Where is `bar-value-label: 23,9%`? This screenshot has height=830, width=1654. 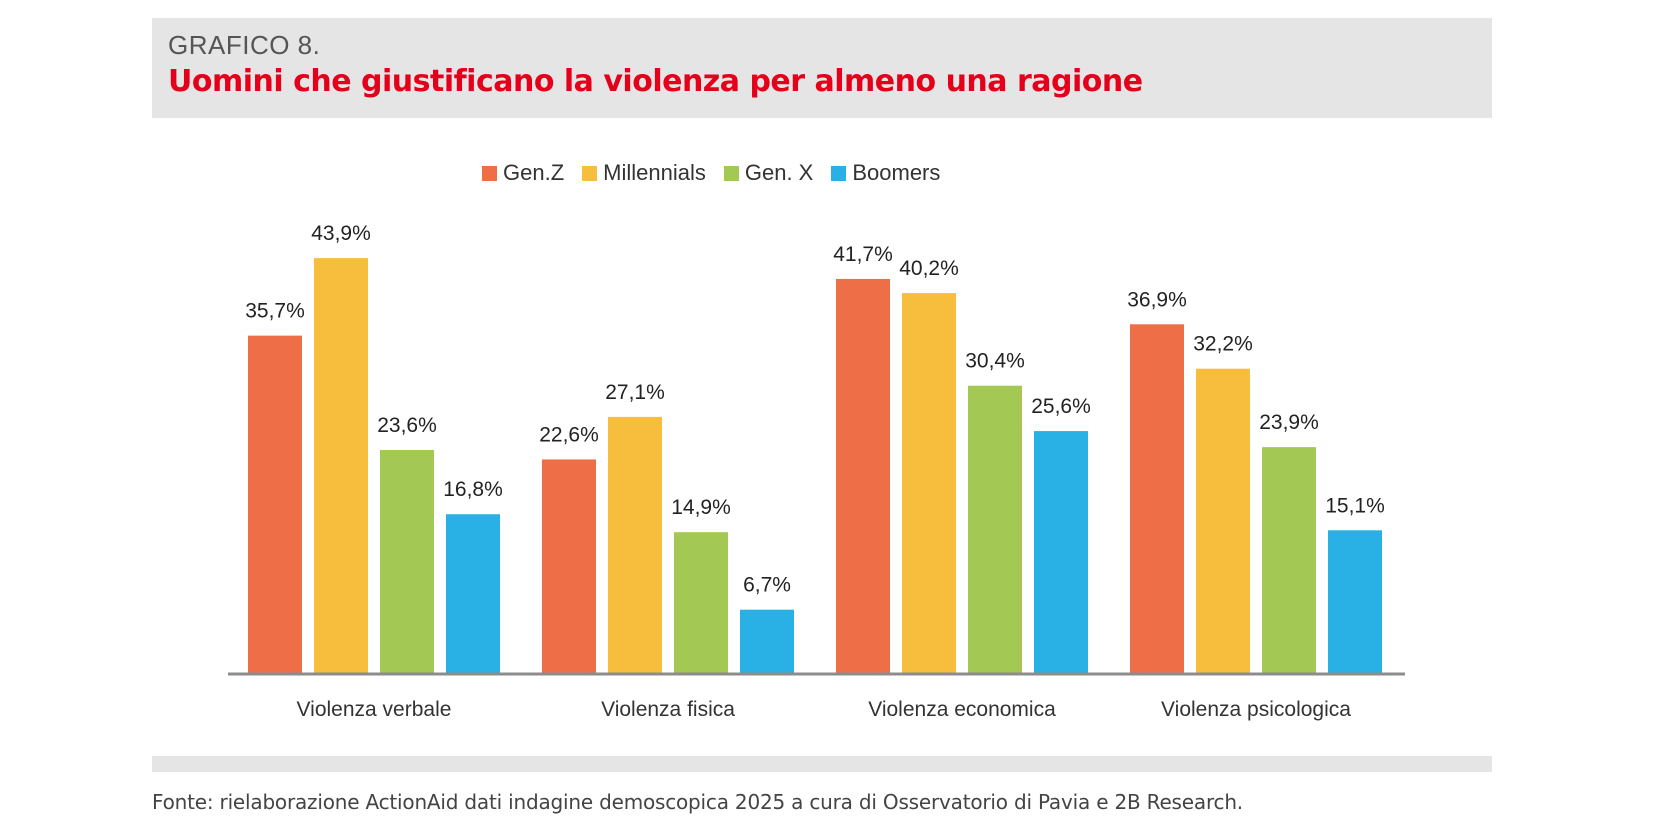
bar-value-label: 23,9% is located at coordinates (1289, 422).